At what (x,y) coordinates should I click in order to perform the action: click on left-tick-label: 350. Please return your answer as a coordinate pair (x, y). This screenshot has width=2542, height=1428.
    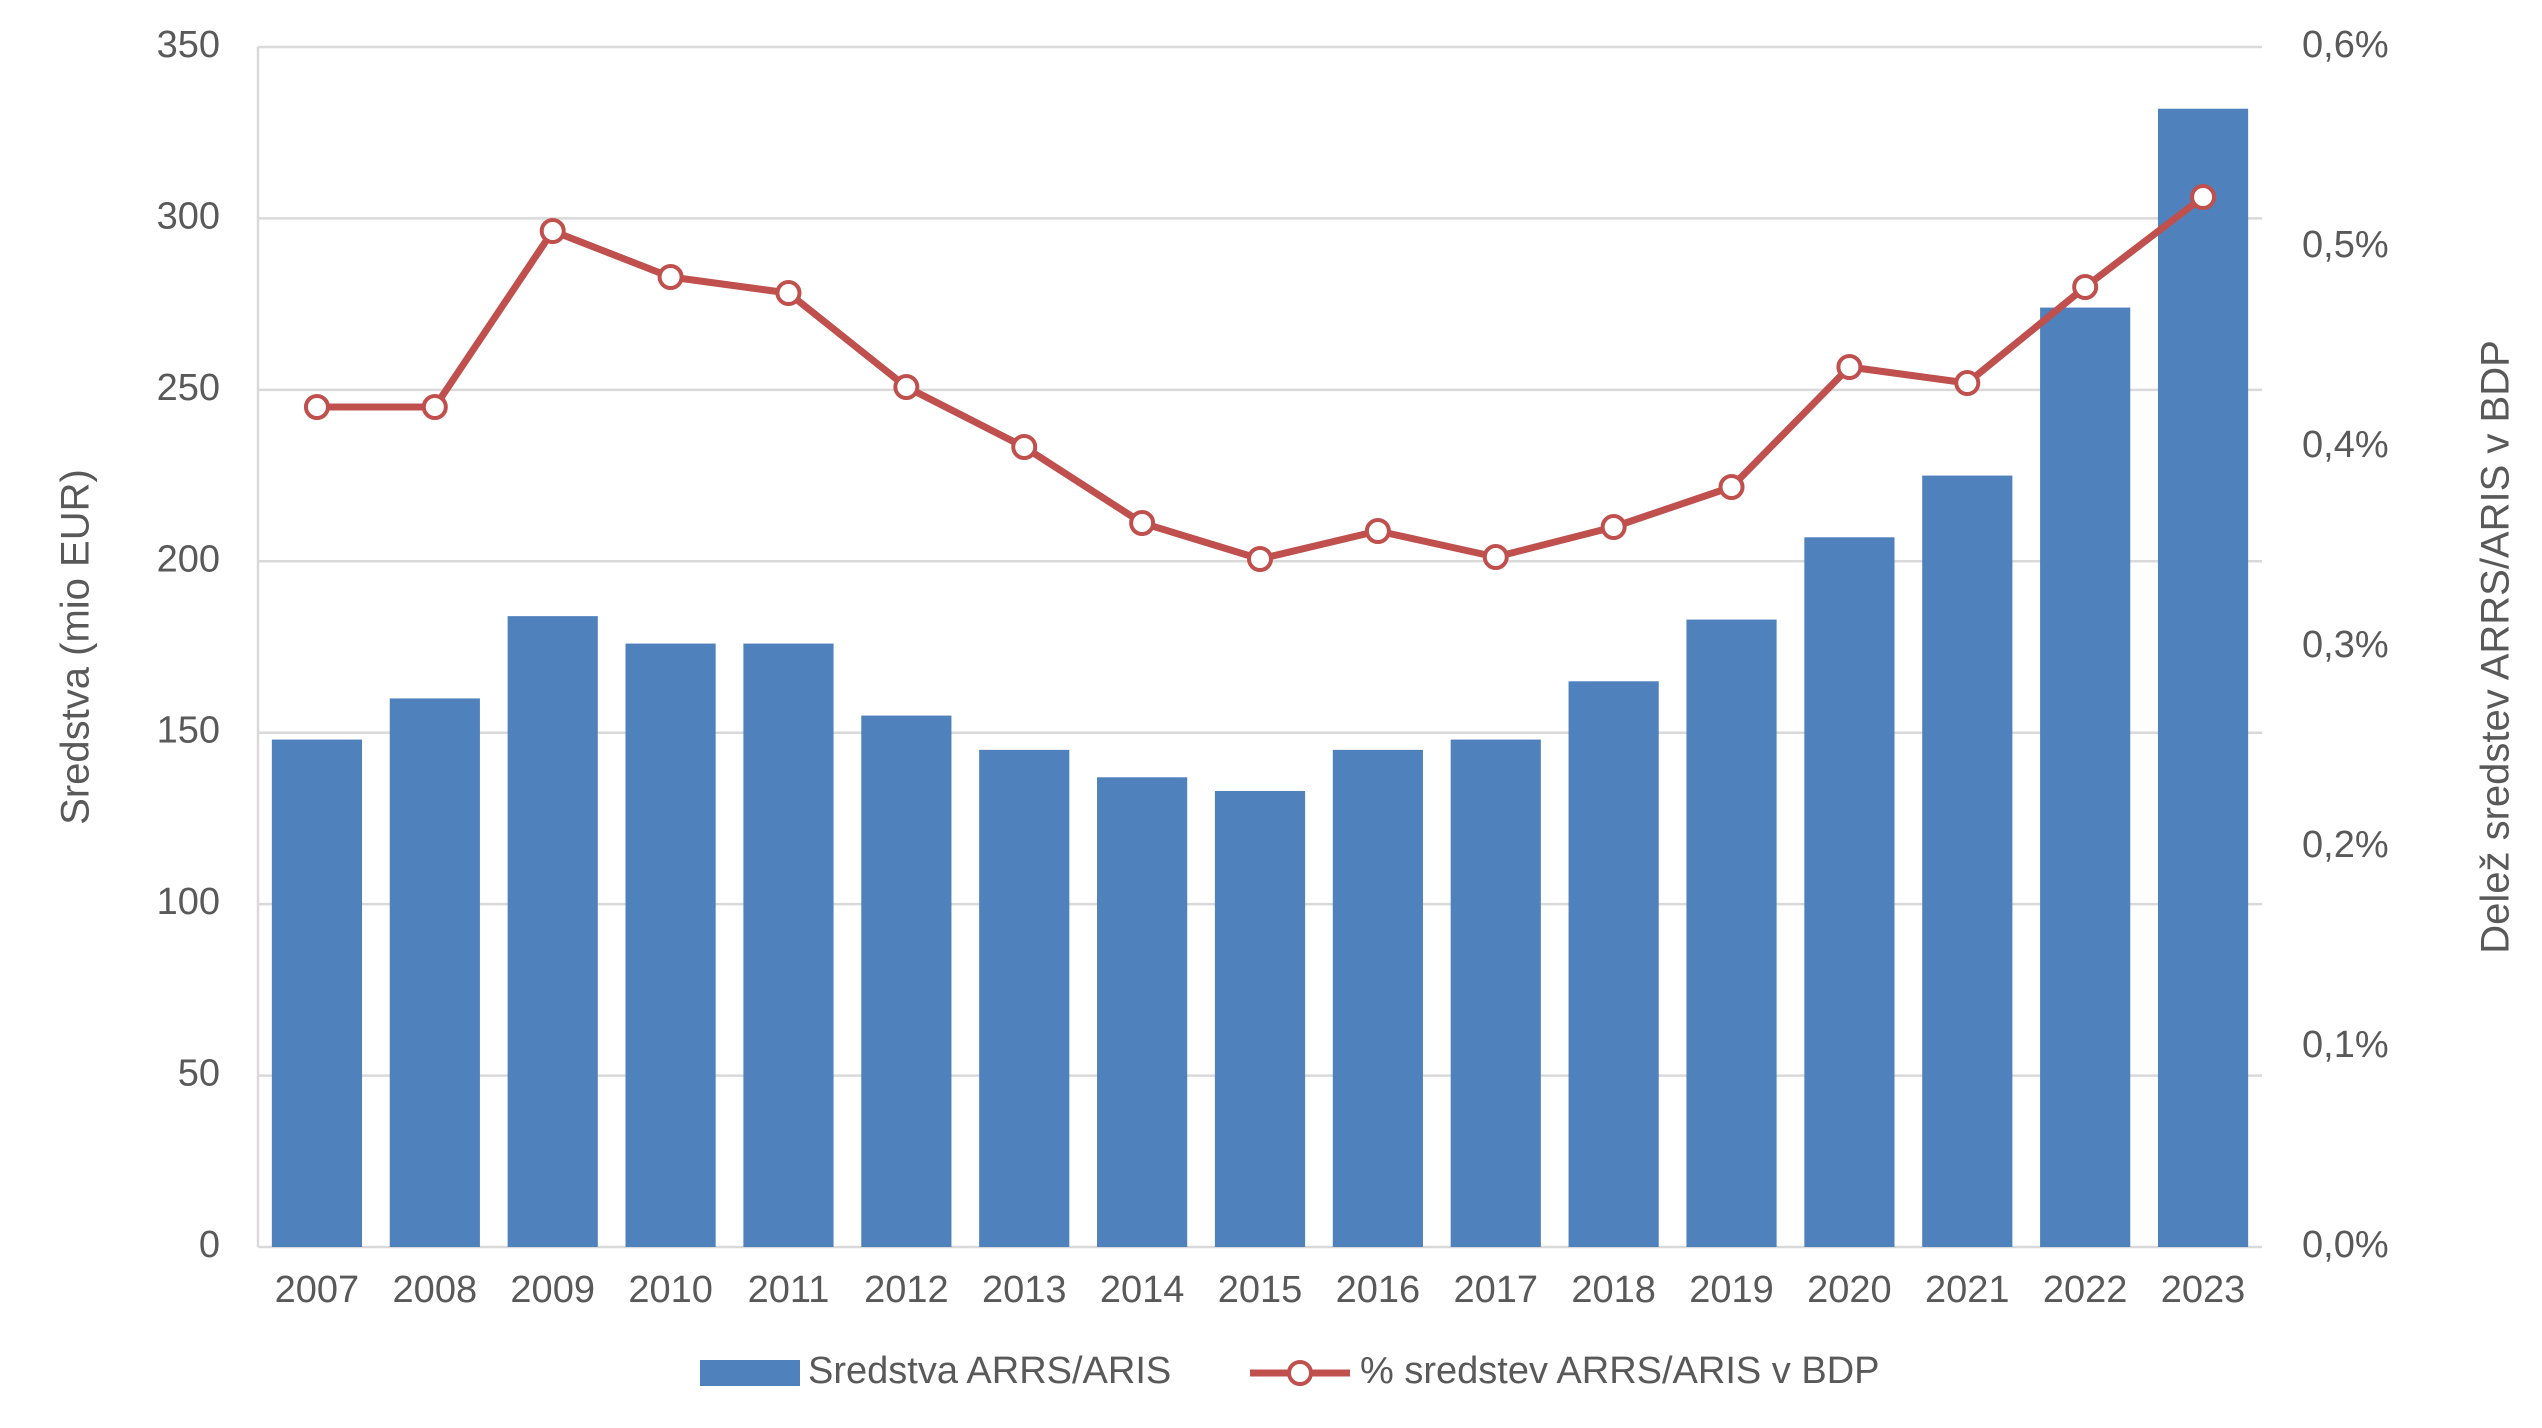
    Looking at the image, I should click on (188, 45).